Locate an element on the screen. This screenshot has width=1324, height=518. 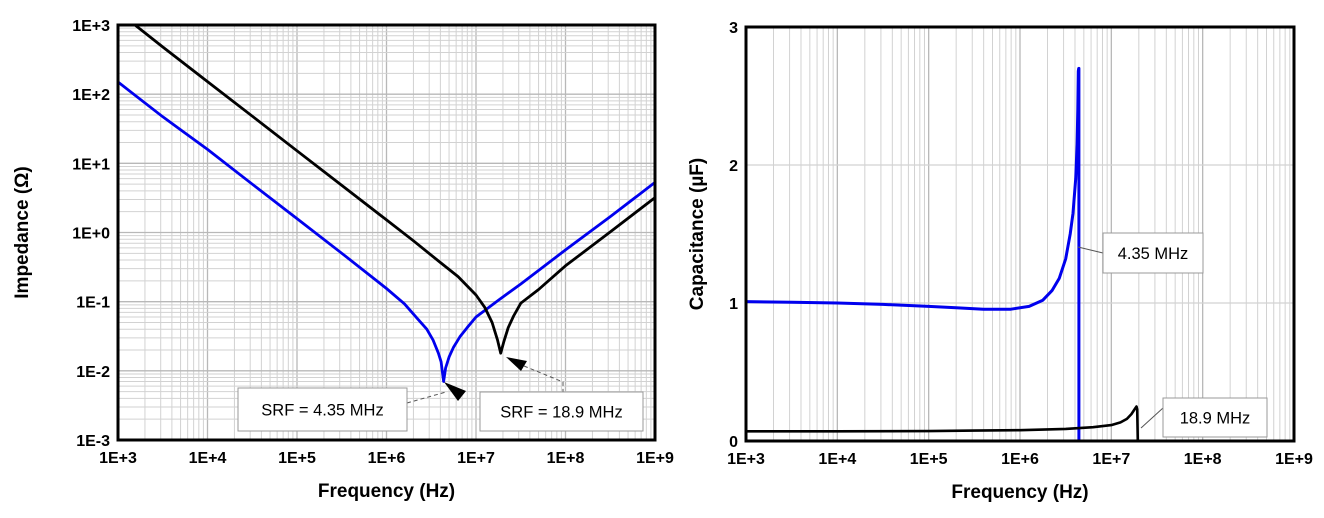
y-axis-title: Impedance (Ω) is located at coordinates (22, 232).